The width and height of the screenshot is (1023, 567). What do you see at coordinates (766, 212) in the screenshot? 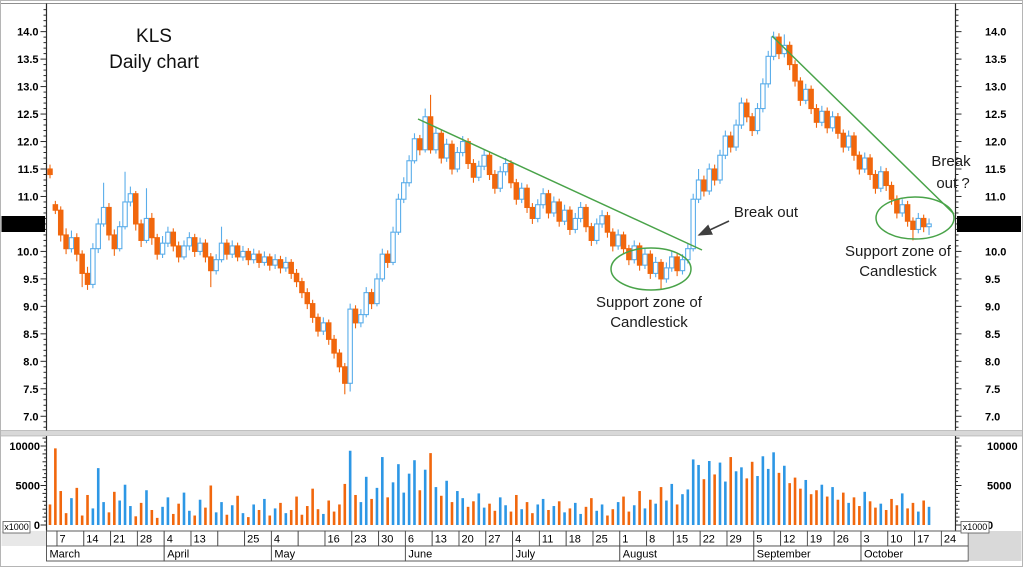
I see `breakout-label: Break out` at bounding box center [766, 212].